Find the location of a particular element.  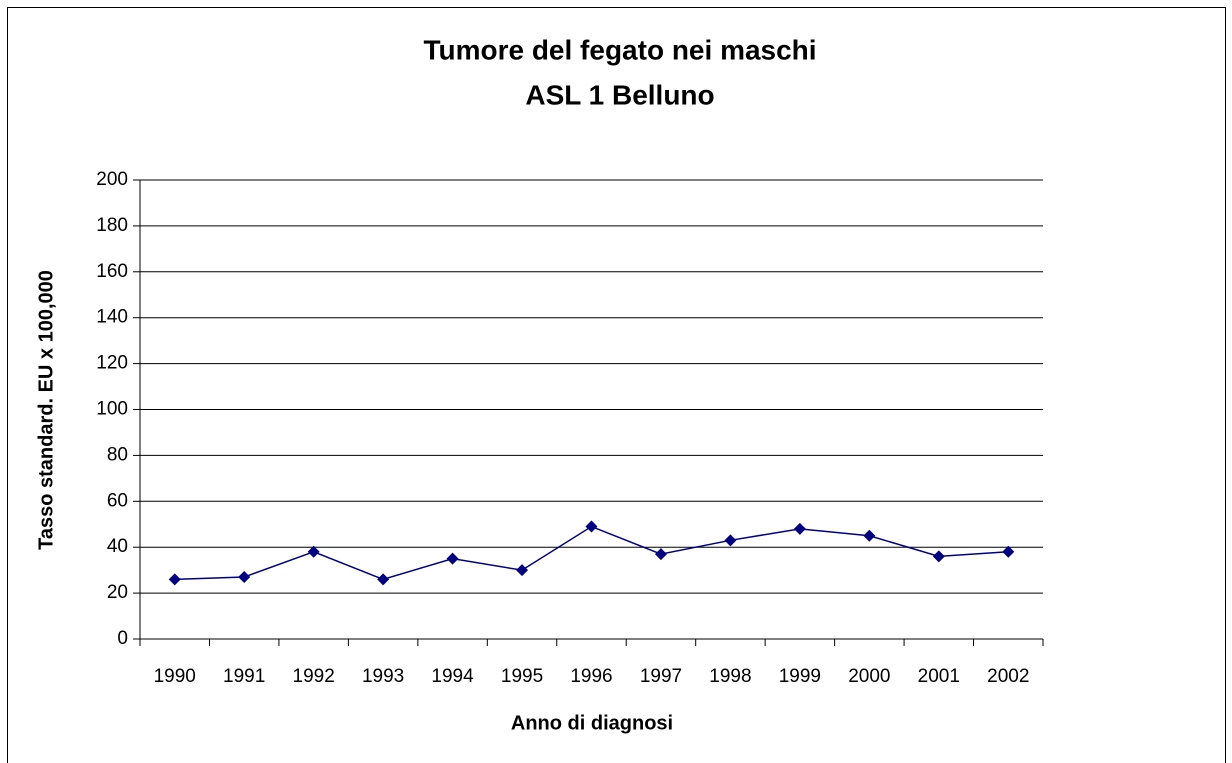

y-tick-label: 140 is located at coordinates (112, 317).